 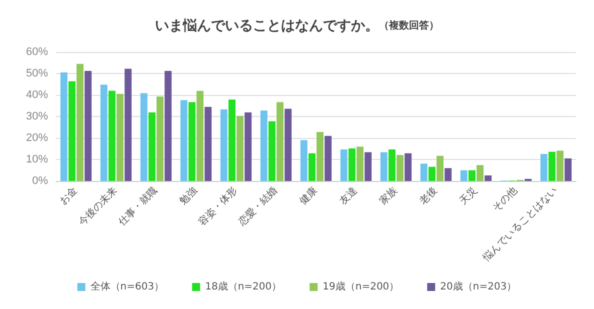 What do you see at coordinates (388, 196) in the screenshot?
I see `x-tick-label: 家族` at bounding box center [388, 196].